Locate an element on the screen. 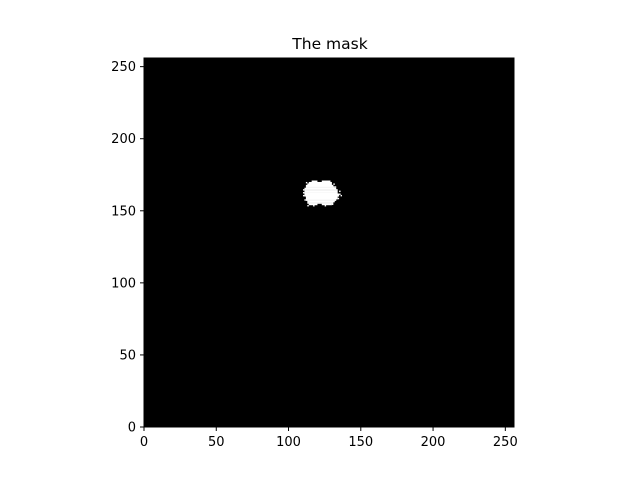  mask-pixels is located at coordinates (322, 193).